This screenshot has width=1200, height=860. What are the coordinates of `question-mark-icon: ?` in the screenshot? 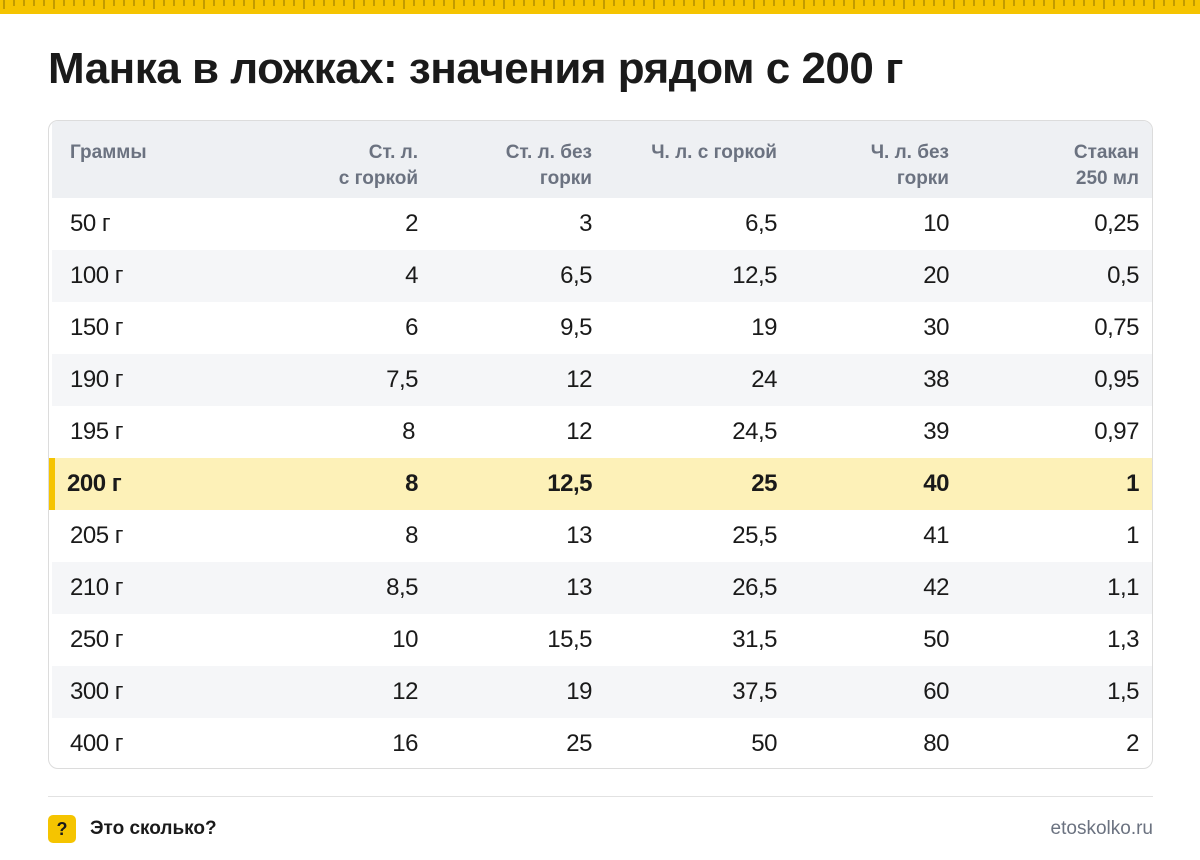 It's located at (62, 829).